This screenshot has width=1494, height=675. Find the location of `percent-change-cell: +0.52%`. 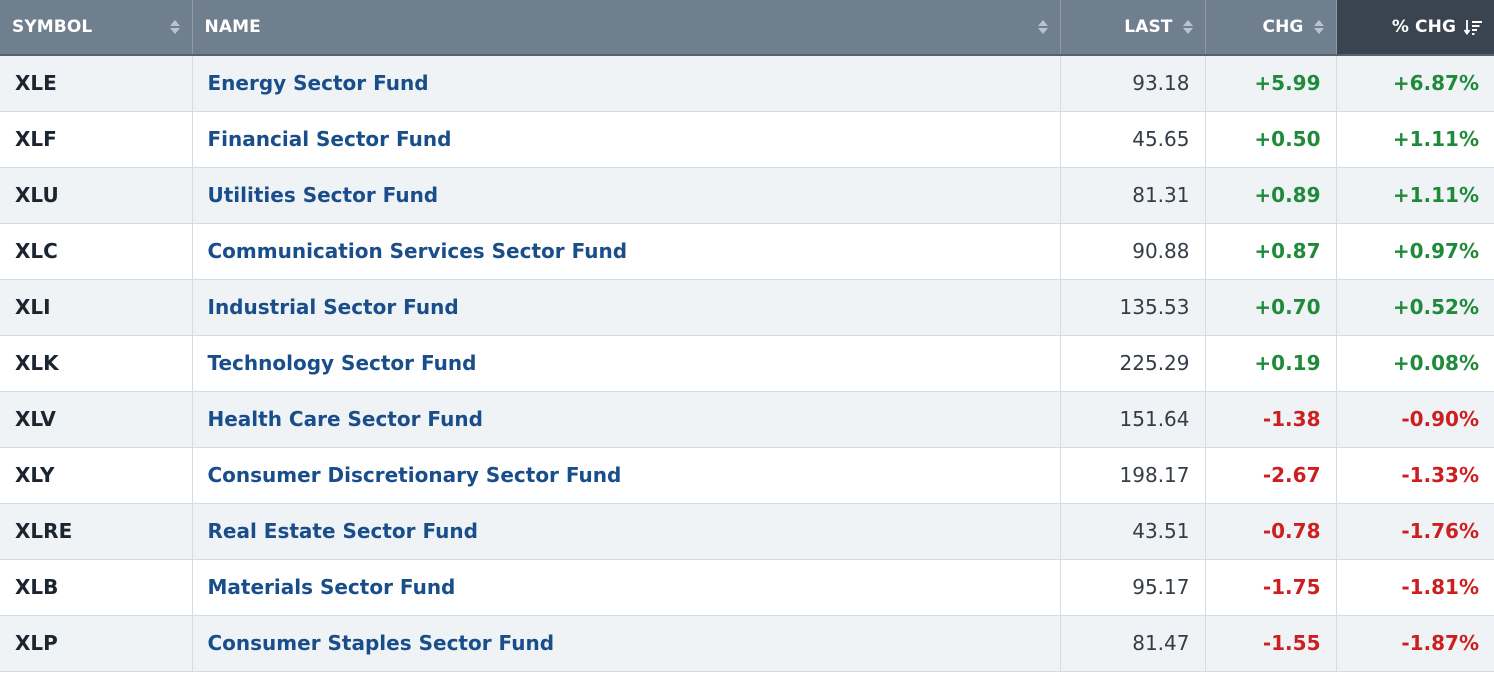

percent-change-cell: +0.52% is located at coordinates (1415, 307).